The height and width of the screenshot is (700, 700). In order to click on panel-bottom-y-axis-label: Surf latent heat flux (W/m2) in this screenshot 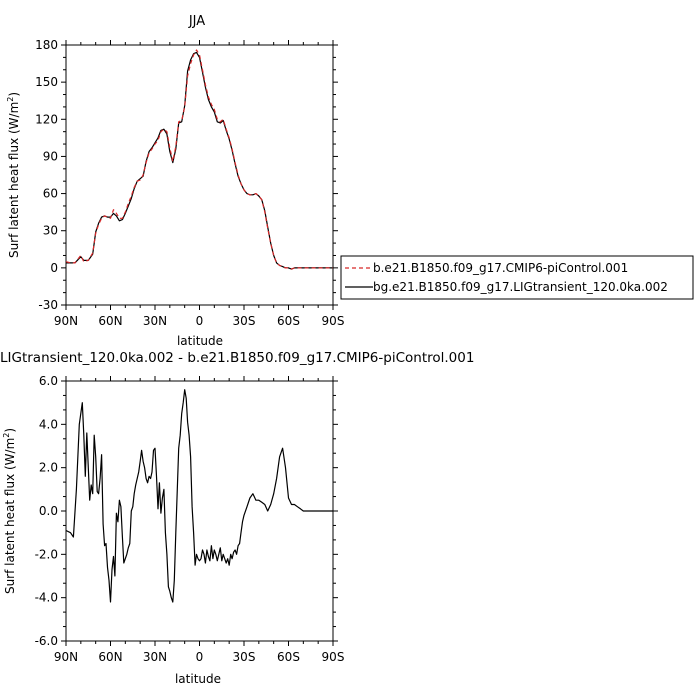, I will do `click(9, 511)`.